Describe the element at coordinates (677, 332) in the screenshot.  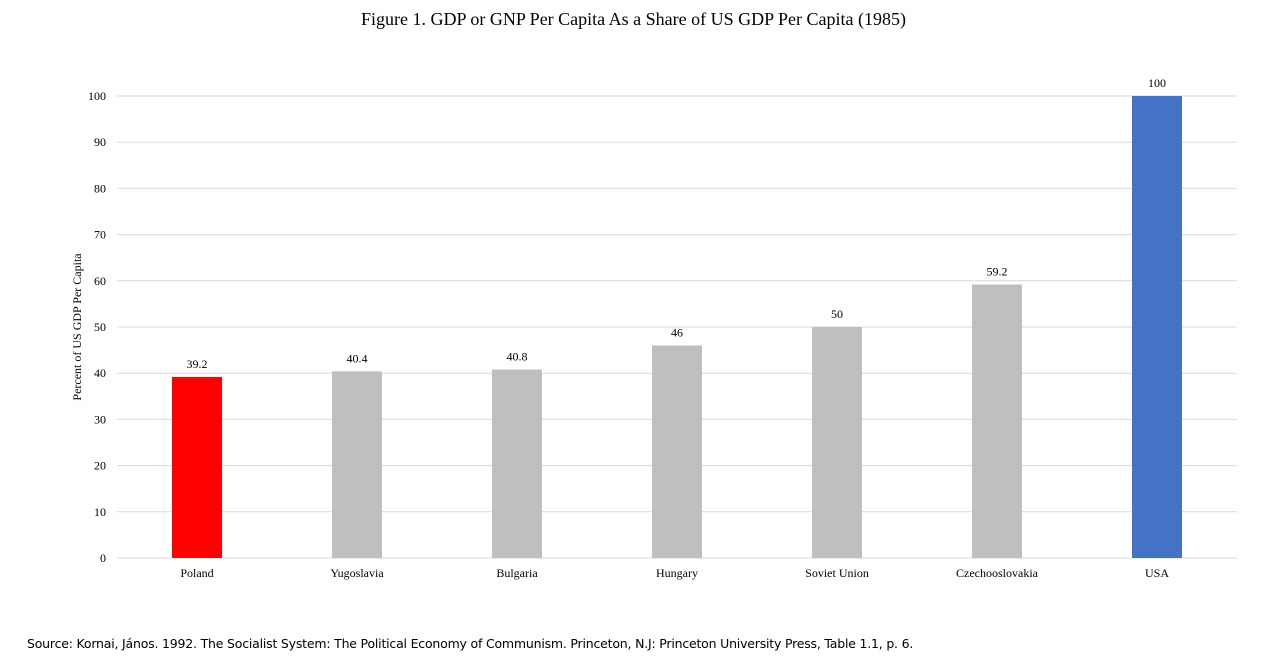
I see `data-label: 46` at that location.